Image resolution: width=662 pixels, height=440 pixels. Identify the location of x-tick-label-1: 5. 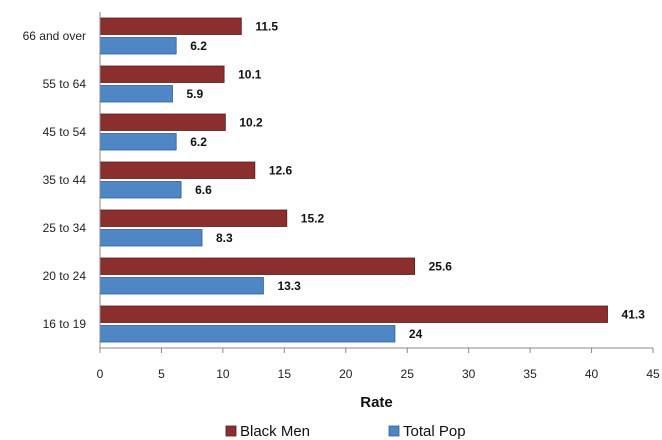
(161, 374).